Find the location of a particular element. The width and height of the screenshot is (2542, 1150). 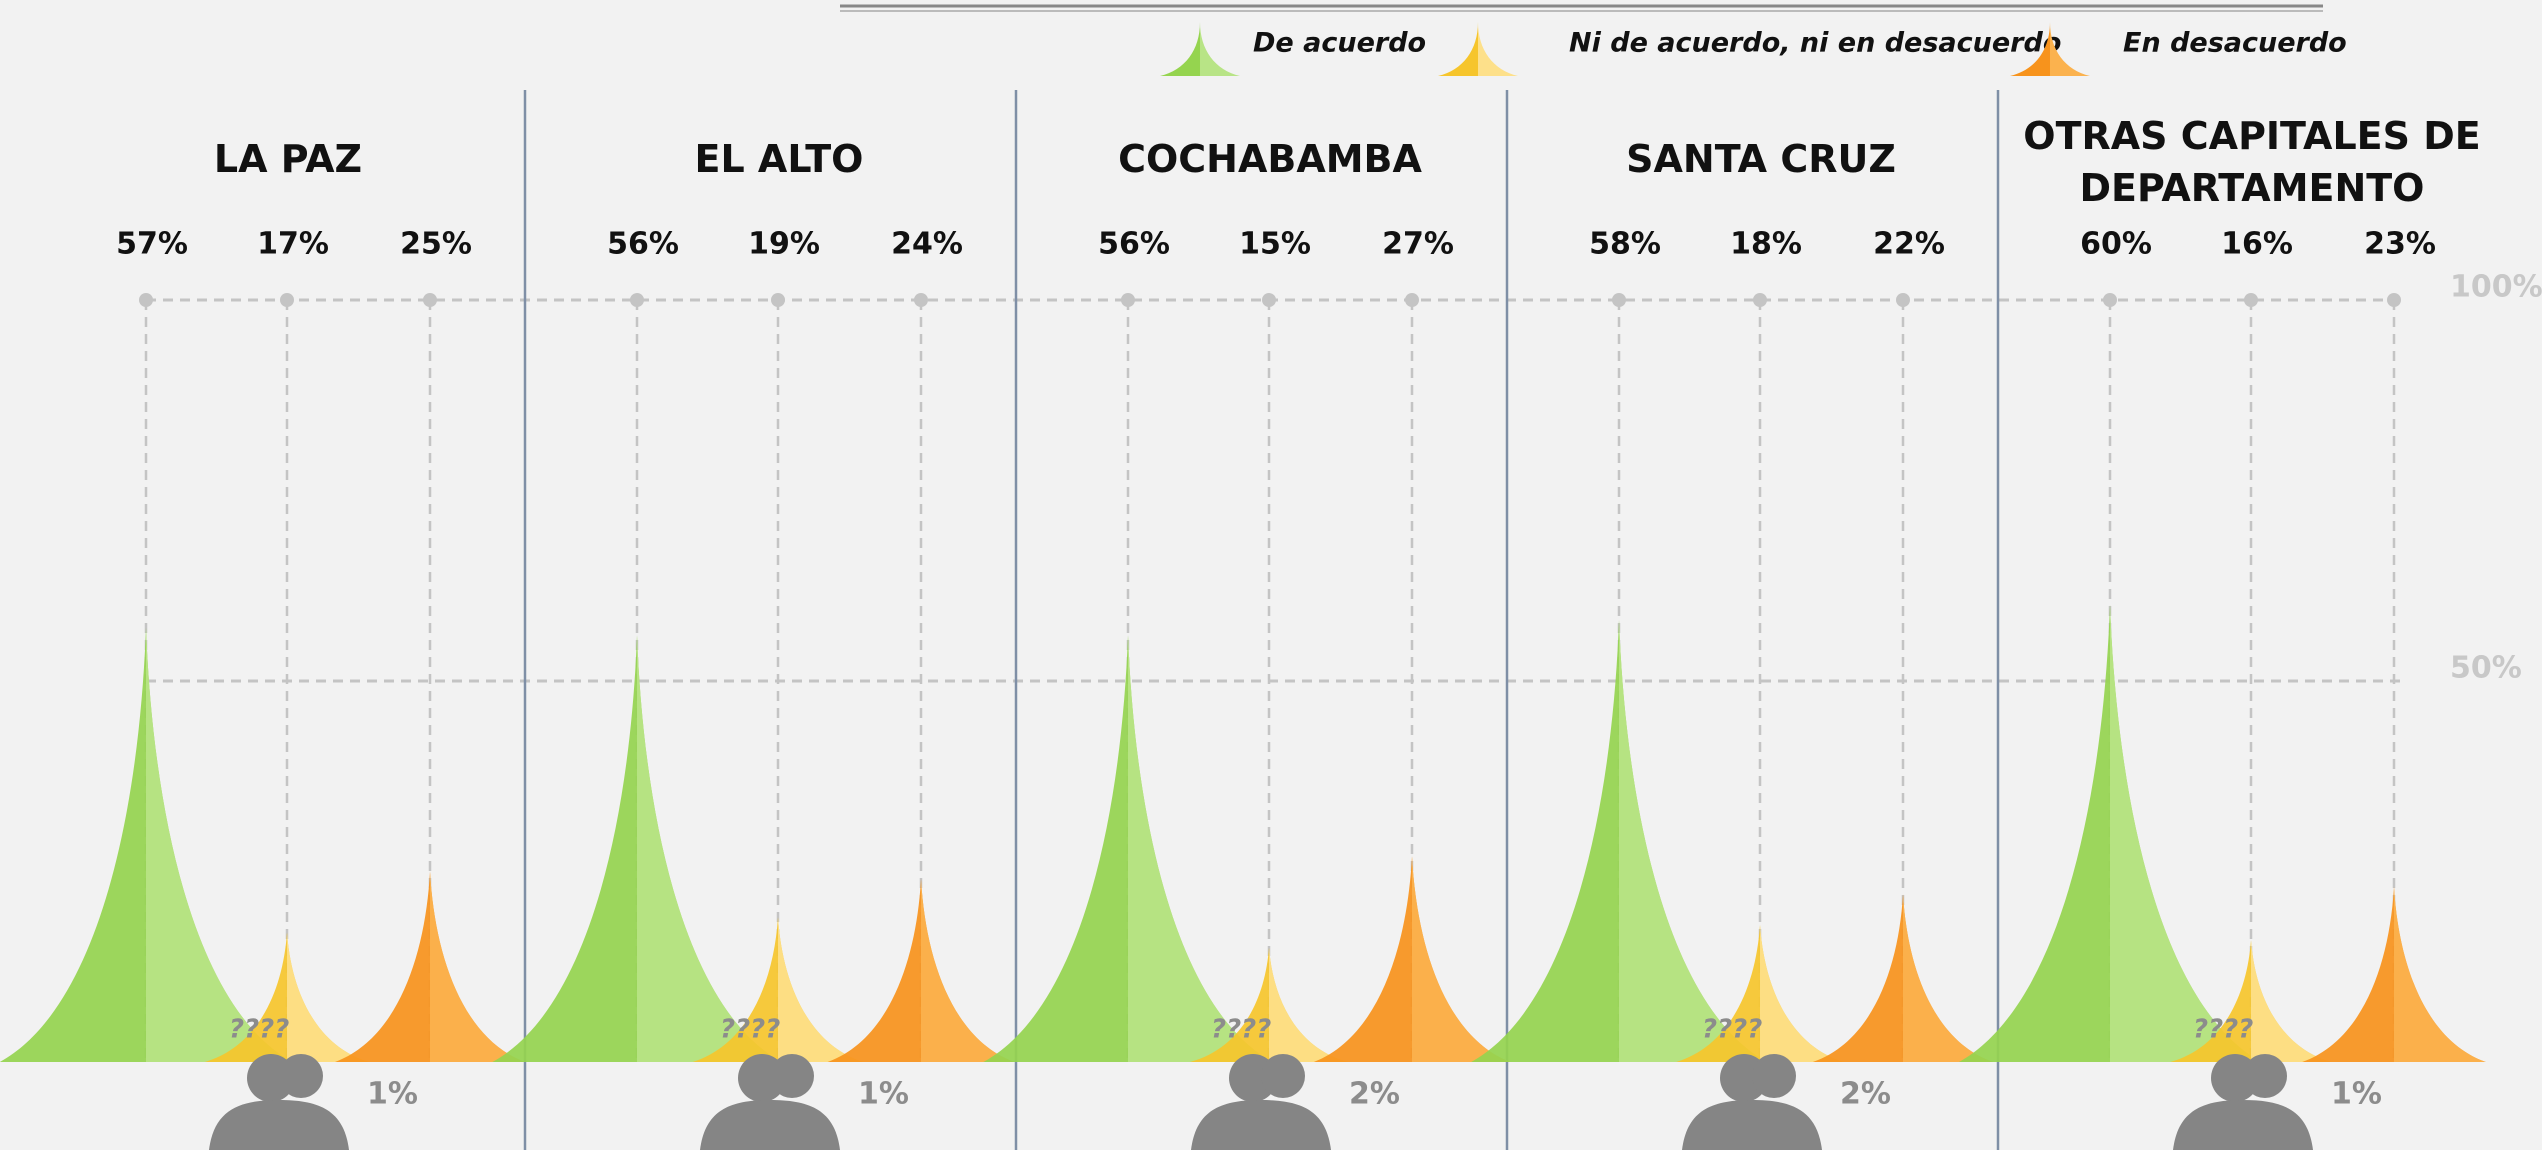

legend-label: De acuerdo is located at coordinates (1339, 43).